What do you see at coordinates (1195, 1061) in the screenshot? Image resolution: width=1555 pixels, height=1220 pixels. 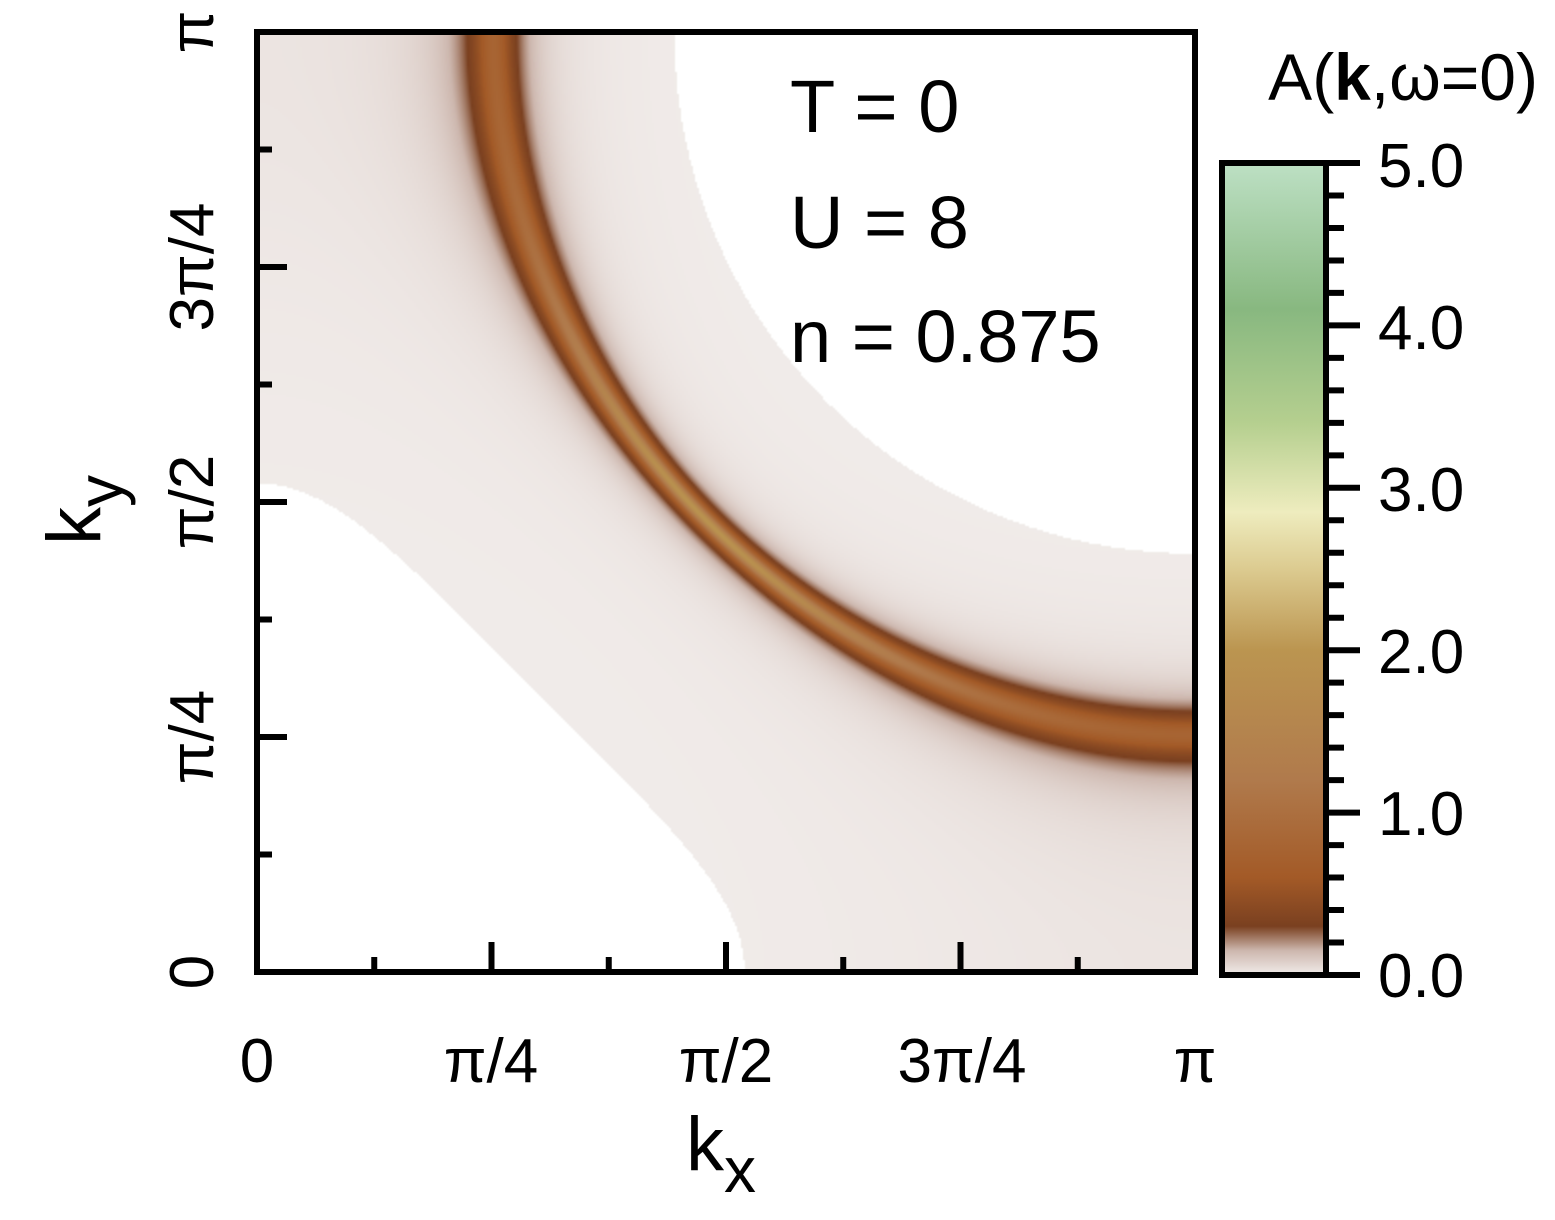 I see `x-tick-label: π` at bounding box center [1195, 1061].